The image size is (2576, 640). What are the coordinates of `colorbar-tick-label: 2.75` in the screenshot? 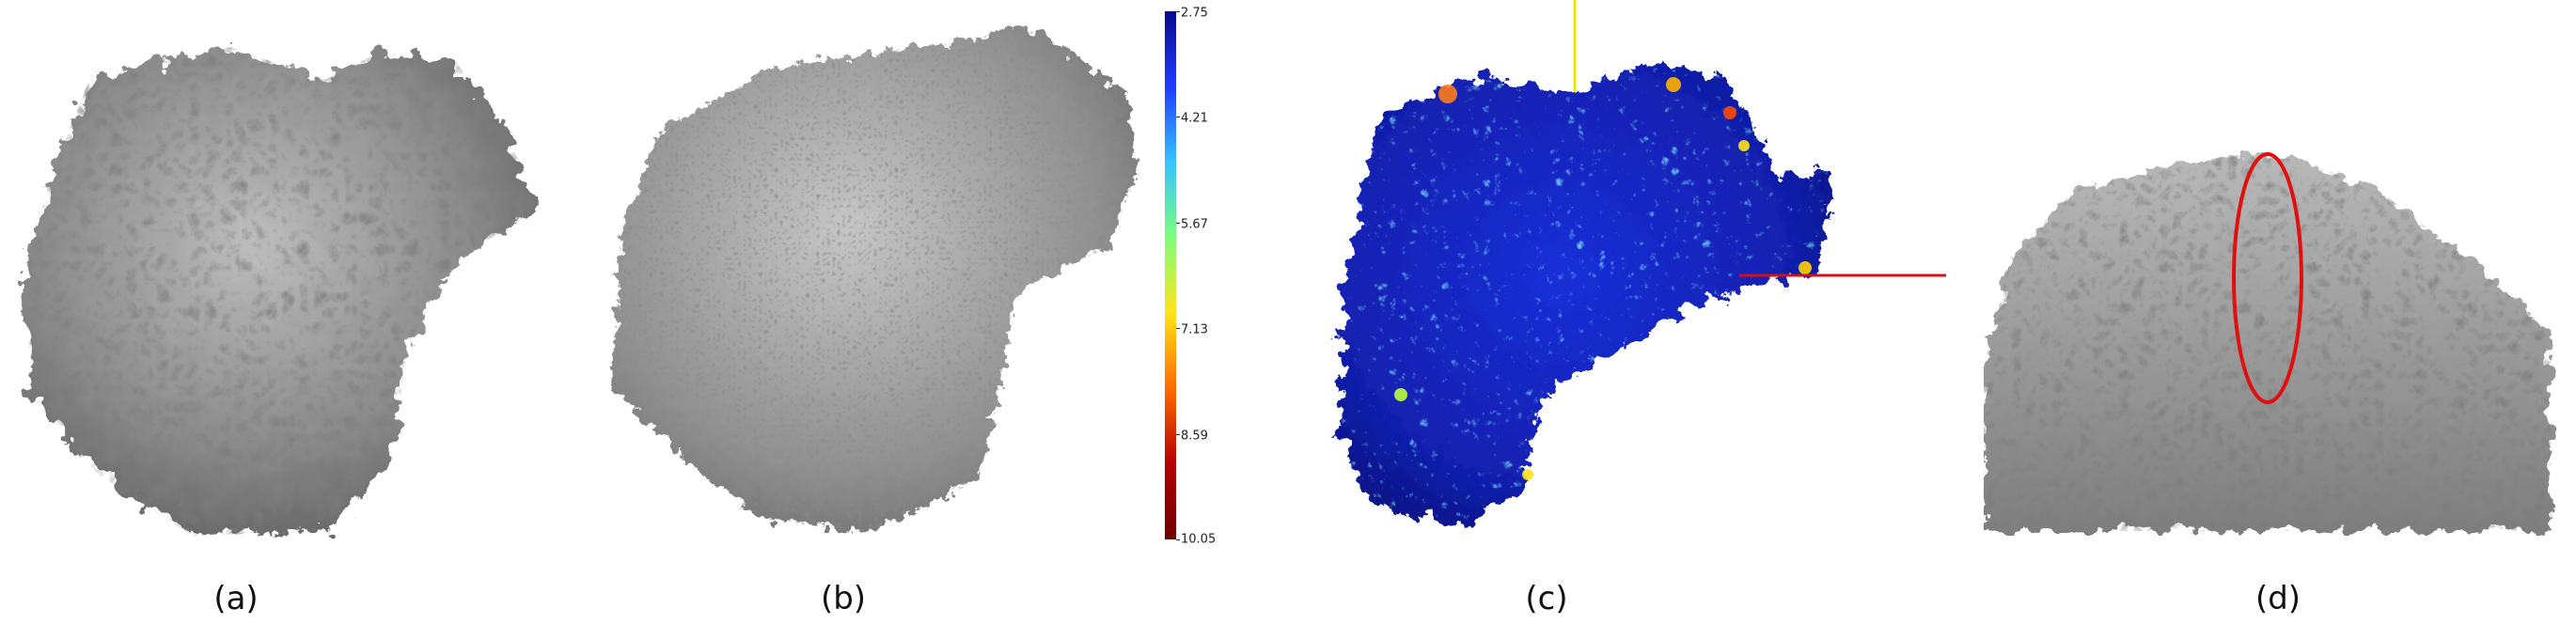 It's located at (1195, 13).